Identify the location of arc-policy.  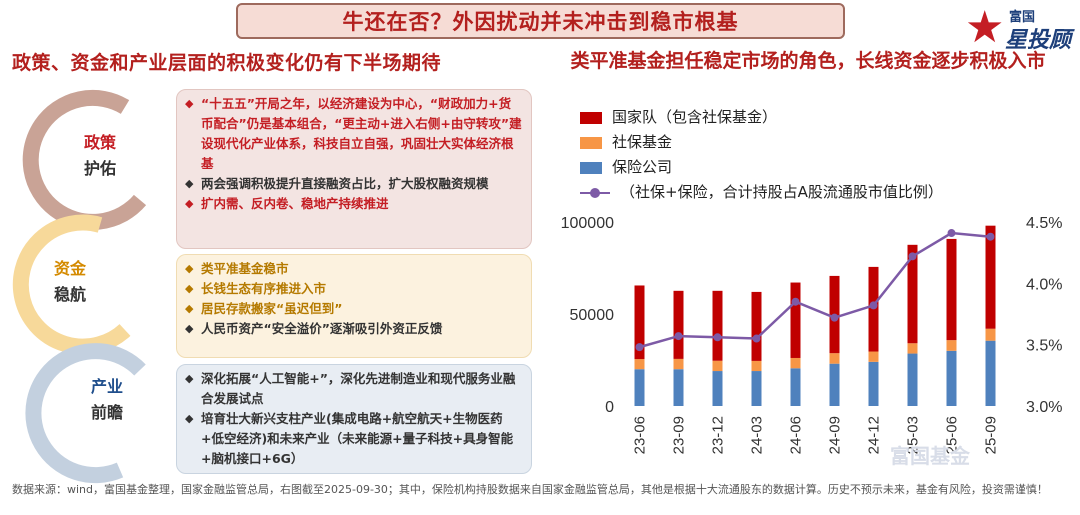
(84, 159).